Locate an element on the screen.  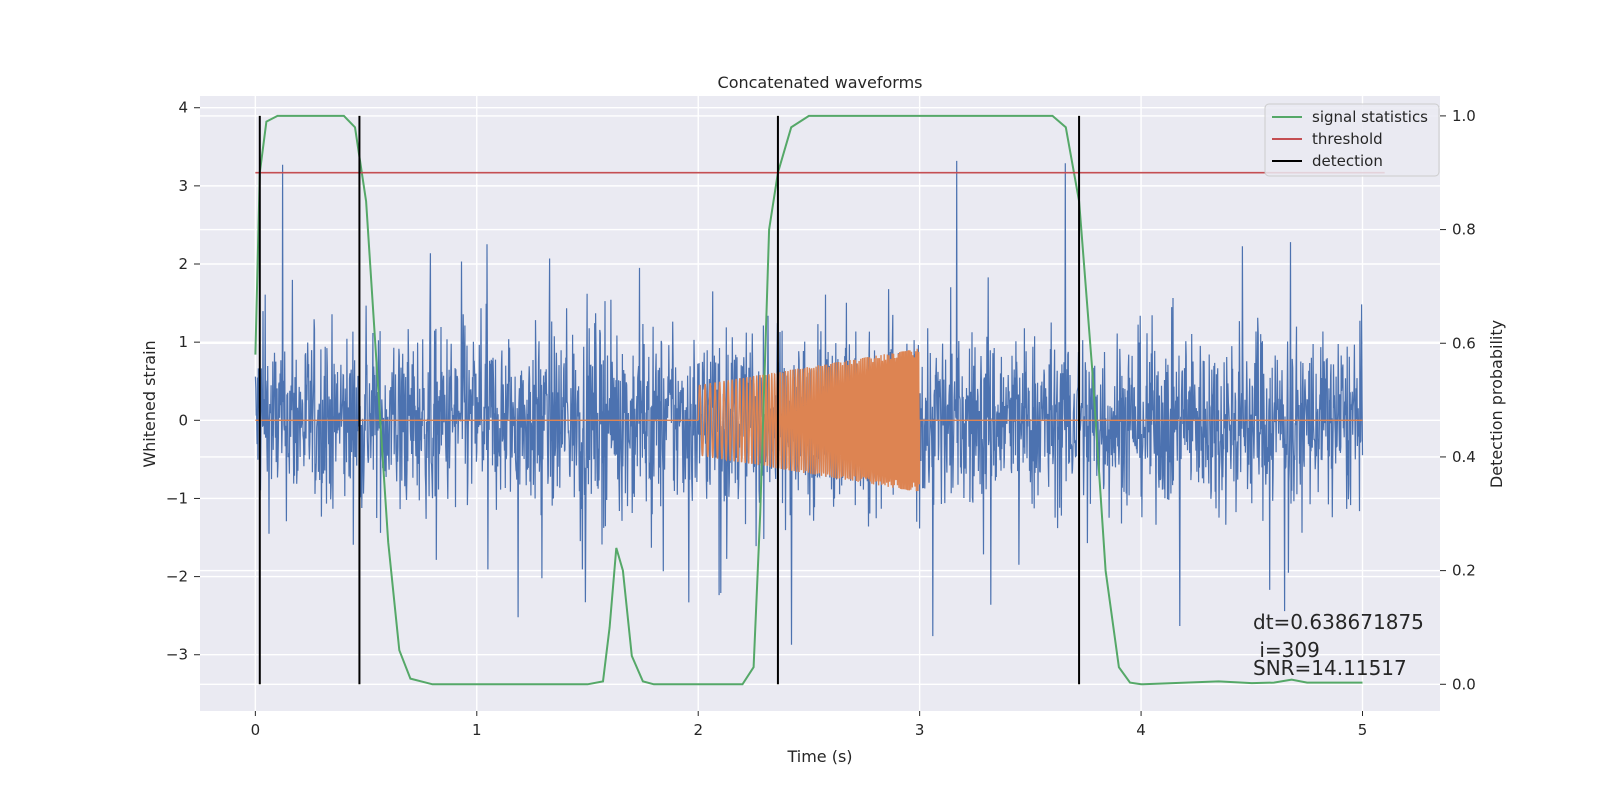
x-tick-label: 1 is located at coordinates (477, 730).